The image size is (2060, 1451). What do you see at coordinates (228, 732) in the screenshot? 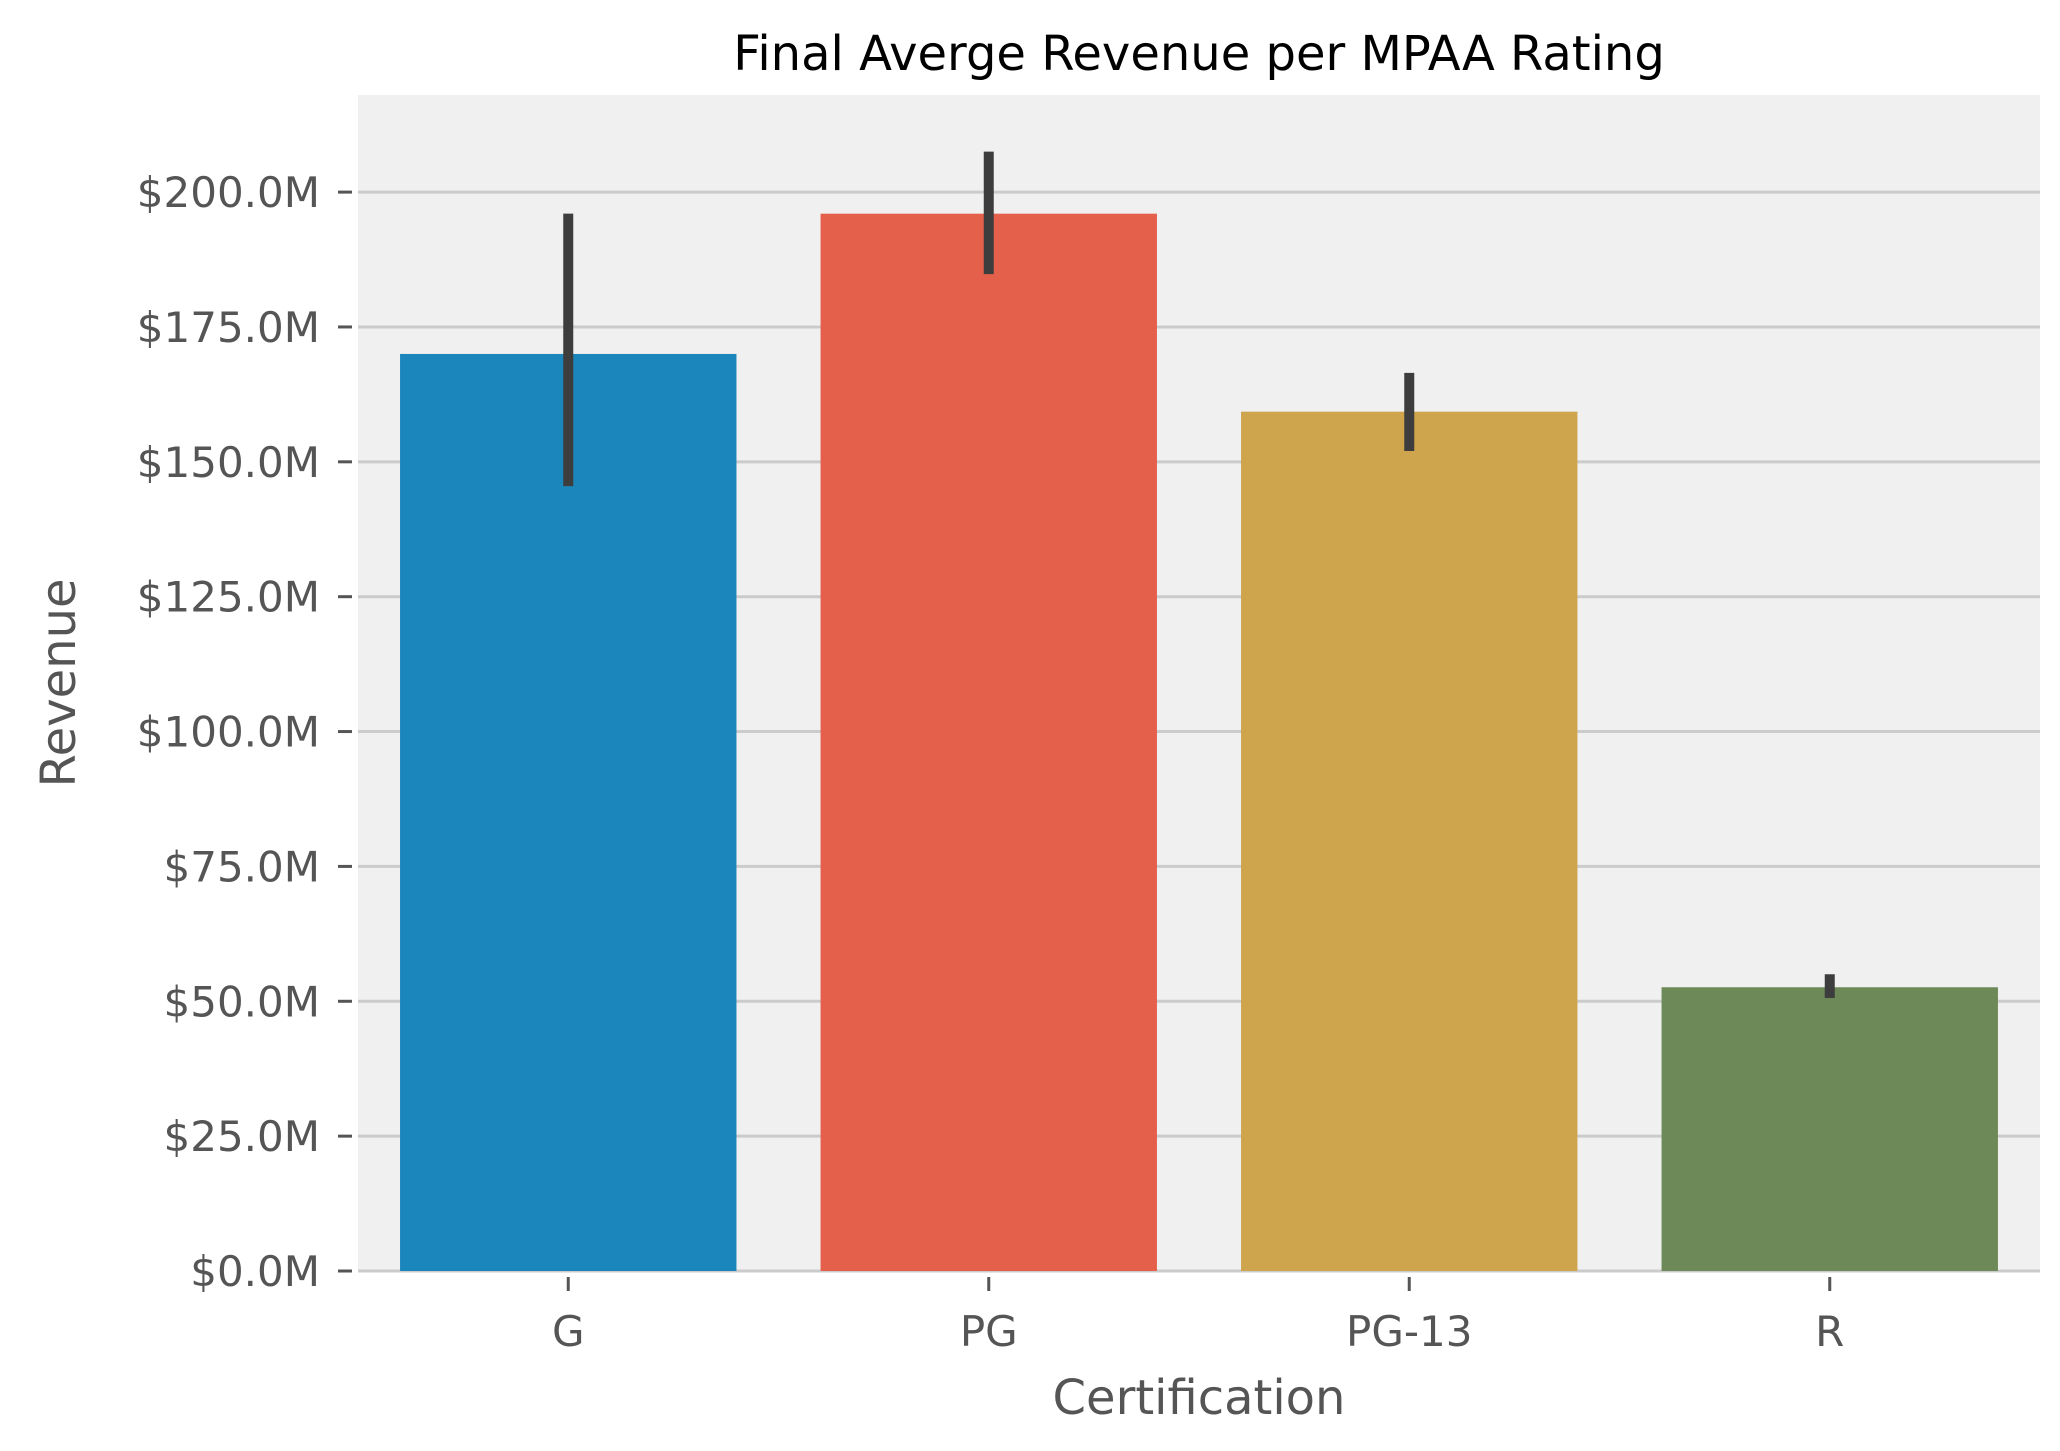
I see `y-tick-label: $100.0M` at bounding box center [228, 732].